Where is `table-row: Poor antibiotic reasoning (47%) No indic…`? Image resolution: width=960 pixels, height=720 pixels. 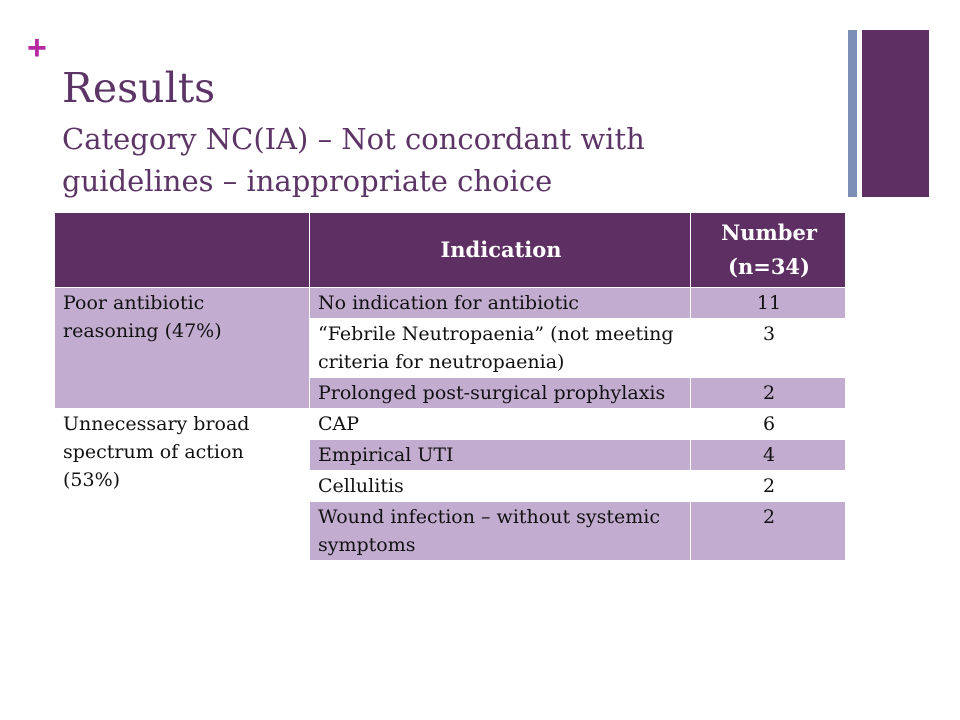 table-row: Poor antibiotic reasoning (47%) No indic… is located at coordinates (450, 348).